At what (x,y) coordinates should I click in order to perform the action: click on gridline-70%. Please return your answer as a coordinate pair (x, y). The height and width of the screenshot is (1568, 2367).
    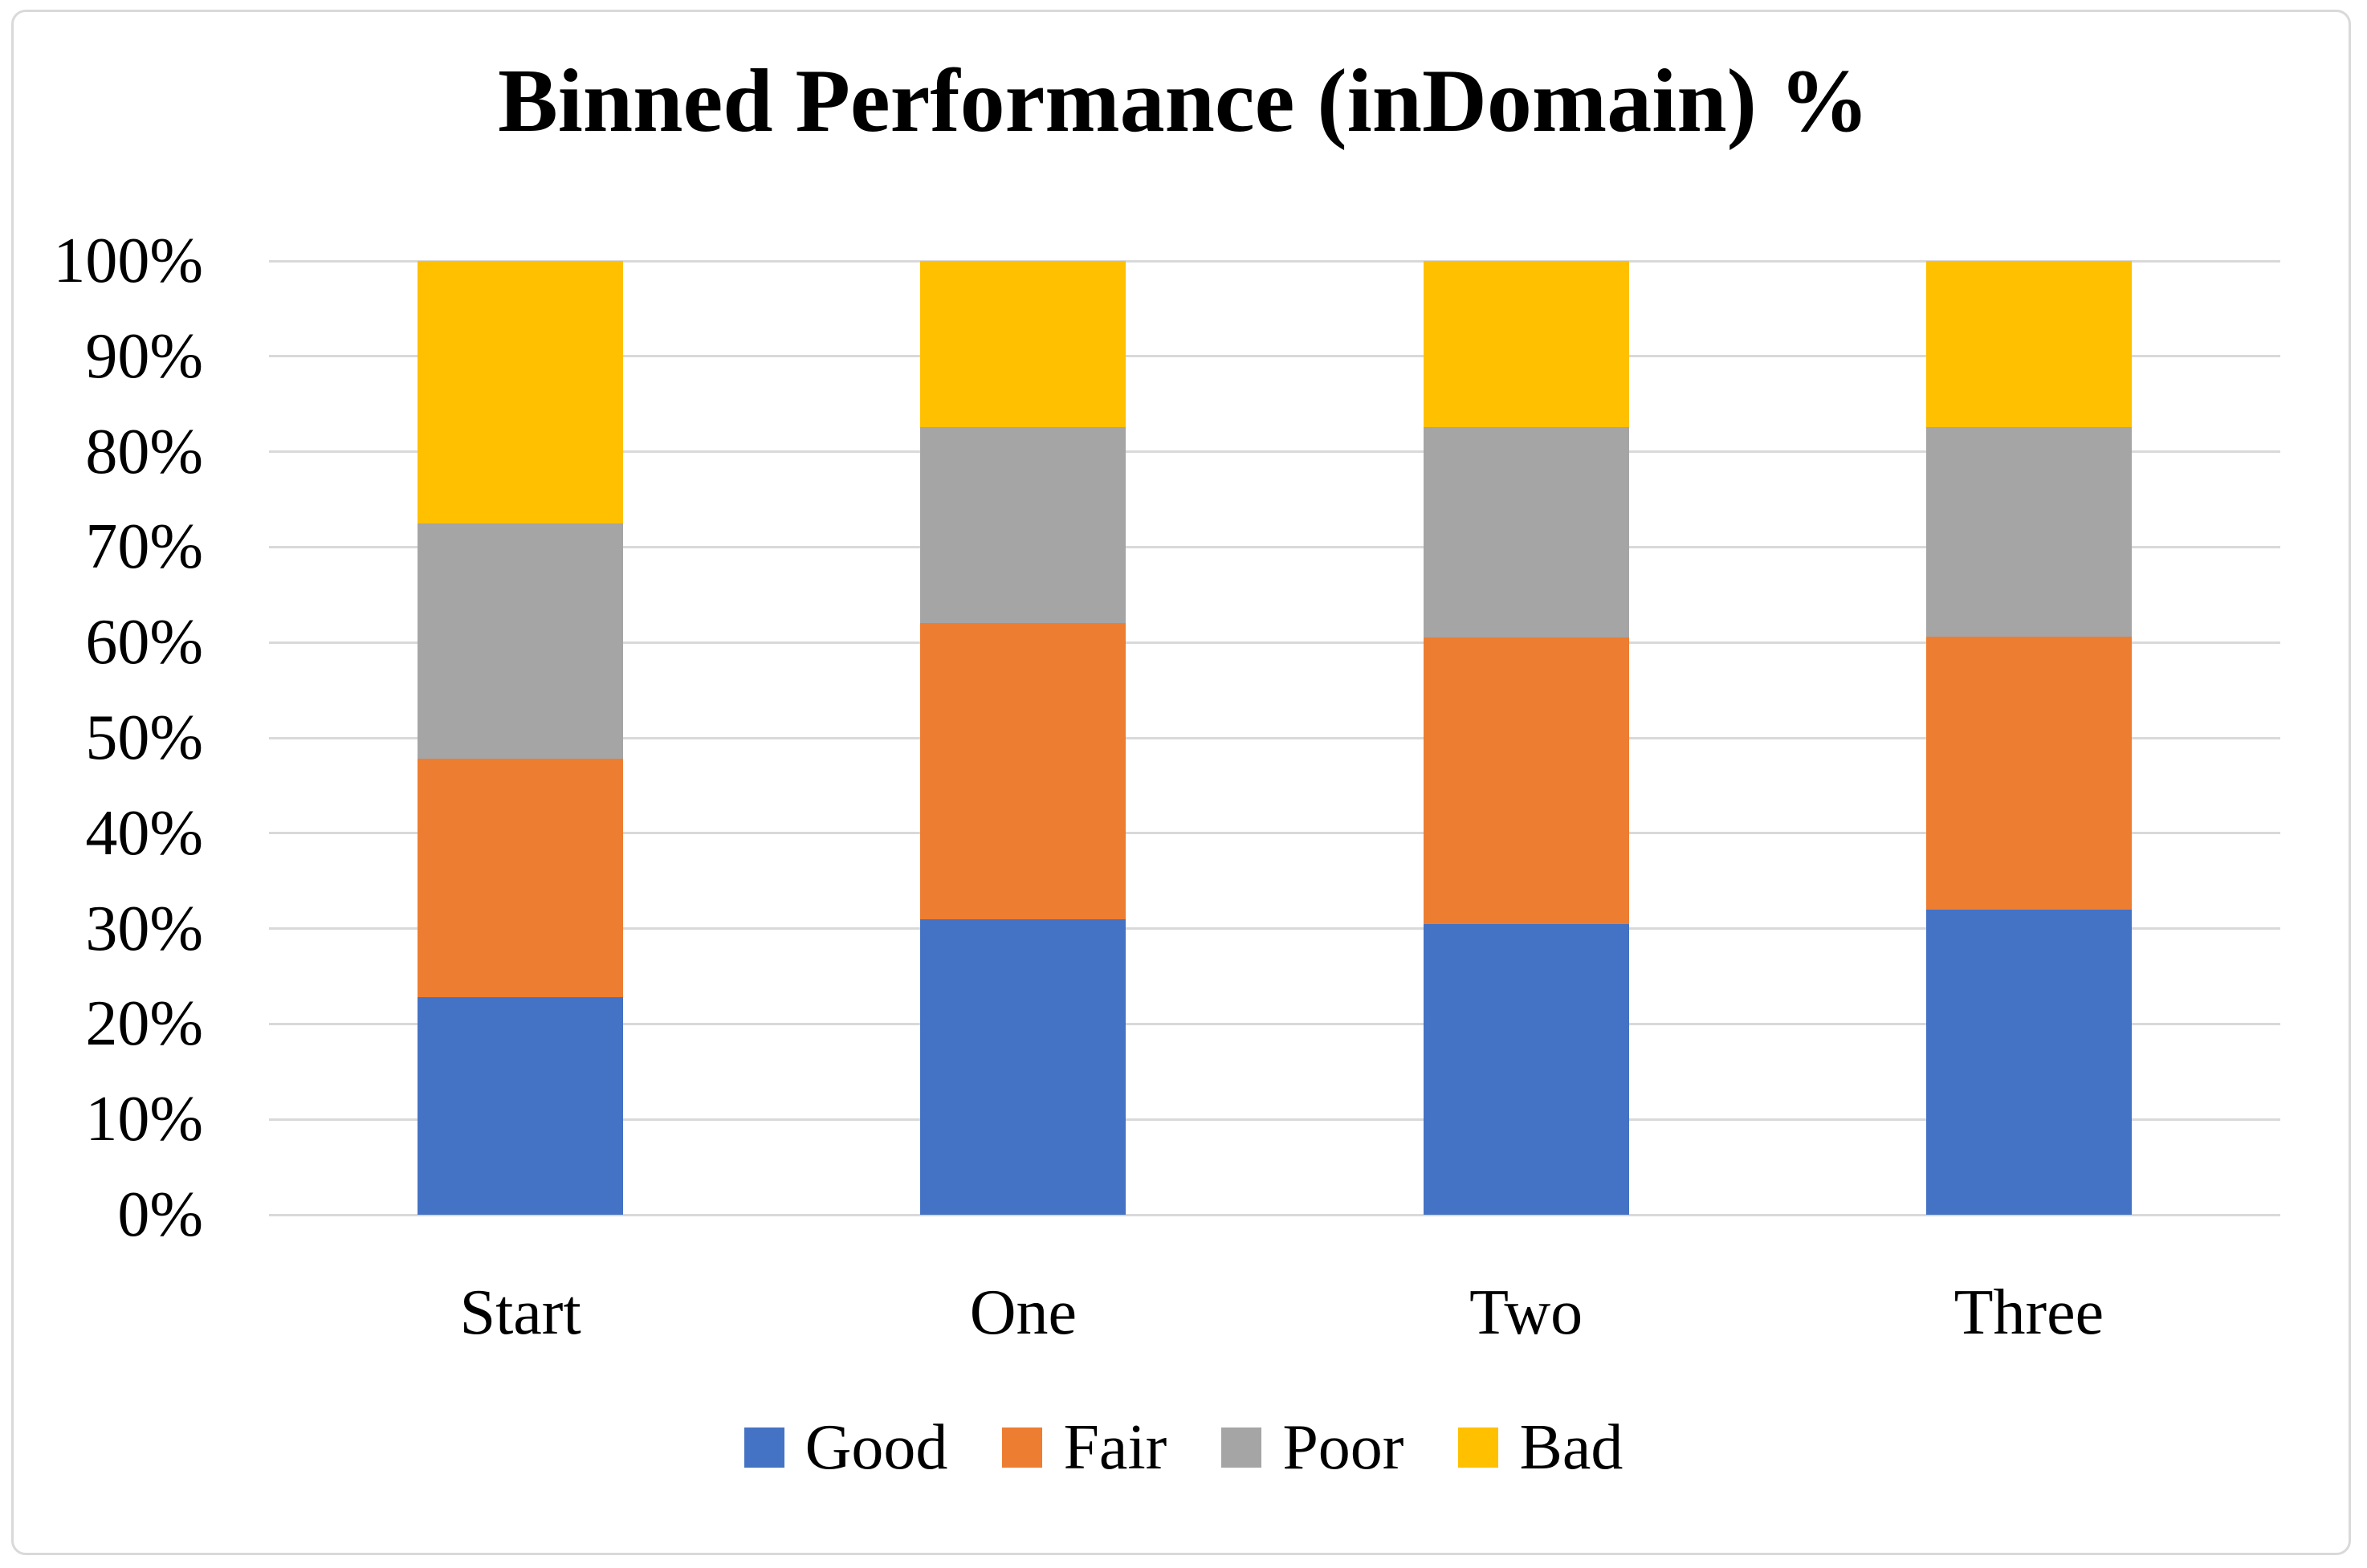
    Looking at the image, I should click on (1274, 546).